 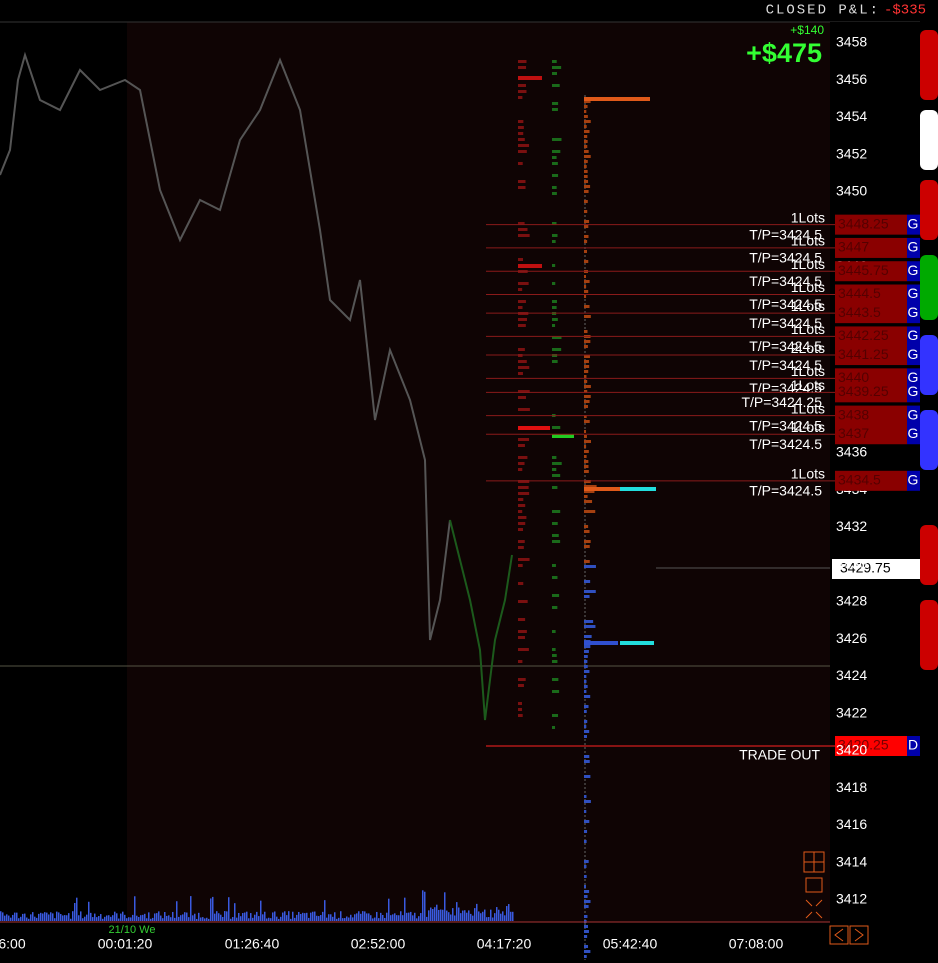 I want to click on scroll-left, so click(x=839, y=935).